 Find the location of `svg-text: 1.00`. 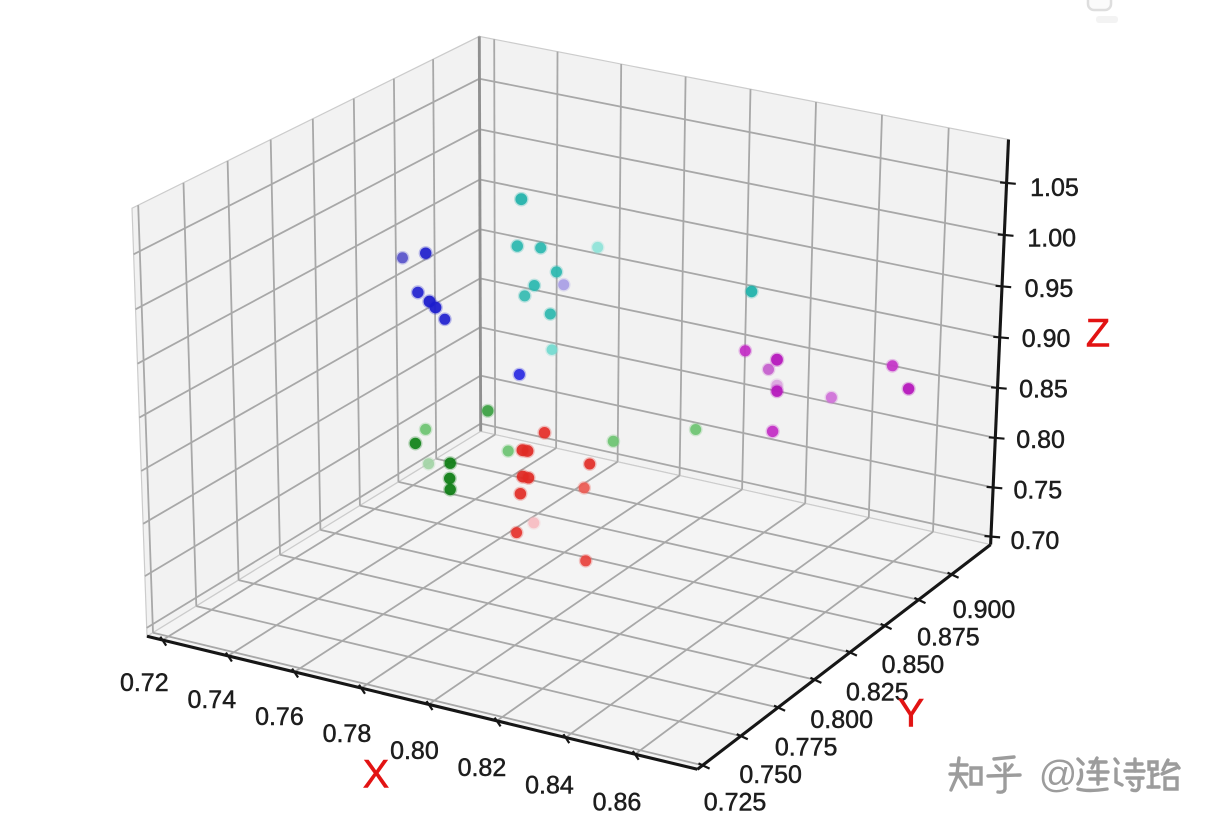

svg-text: 1.00 is located at coordinates (1051, 238).